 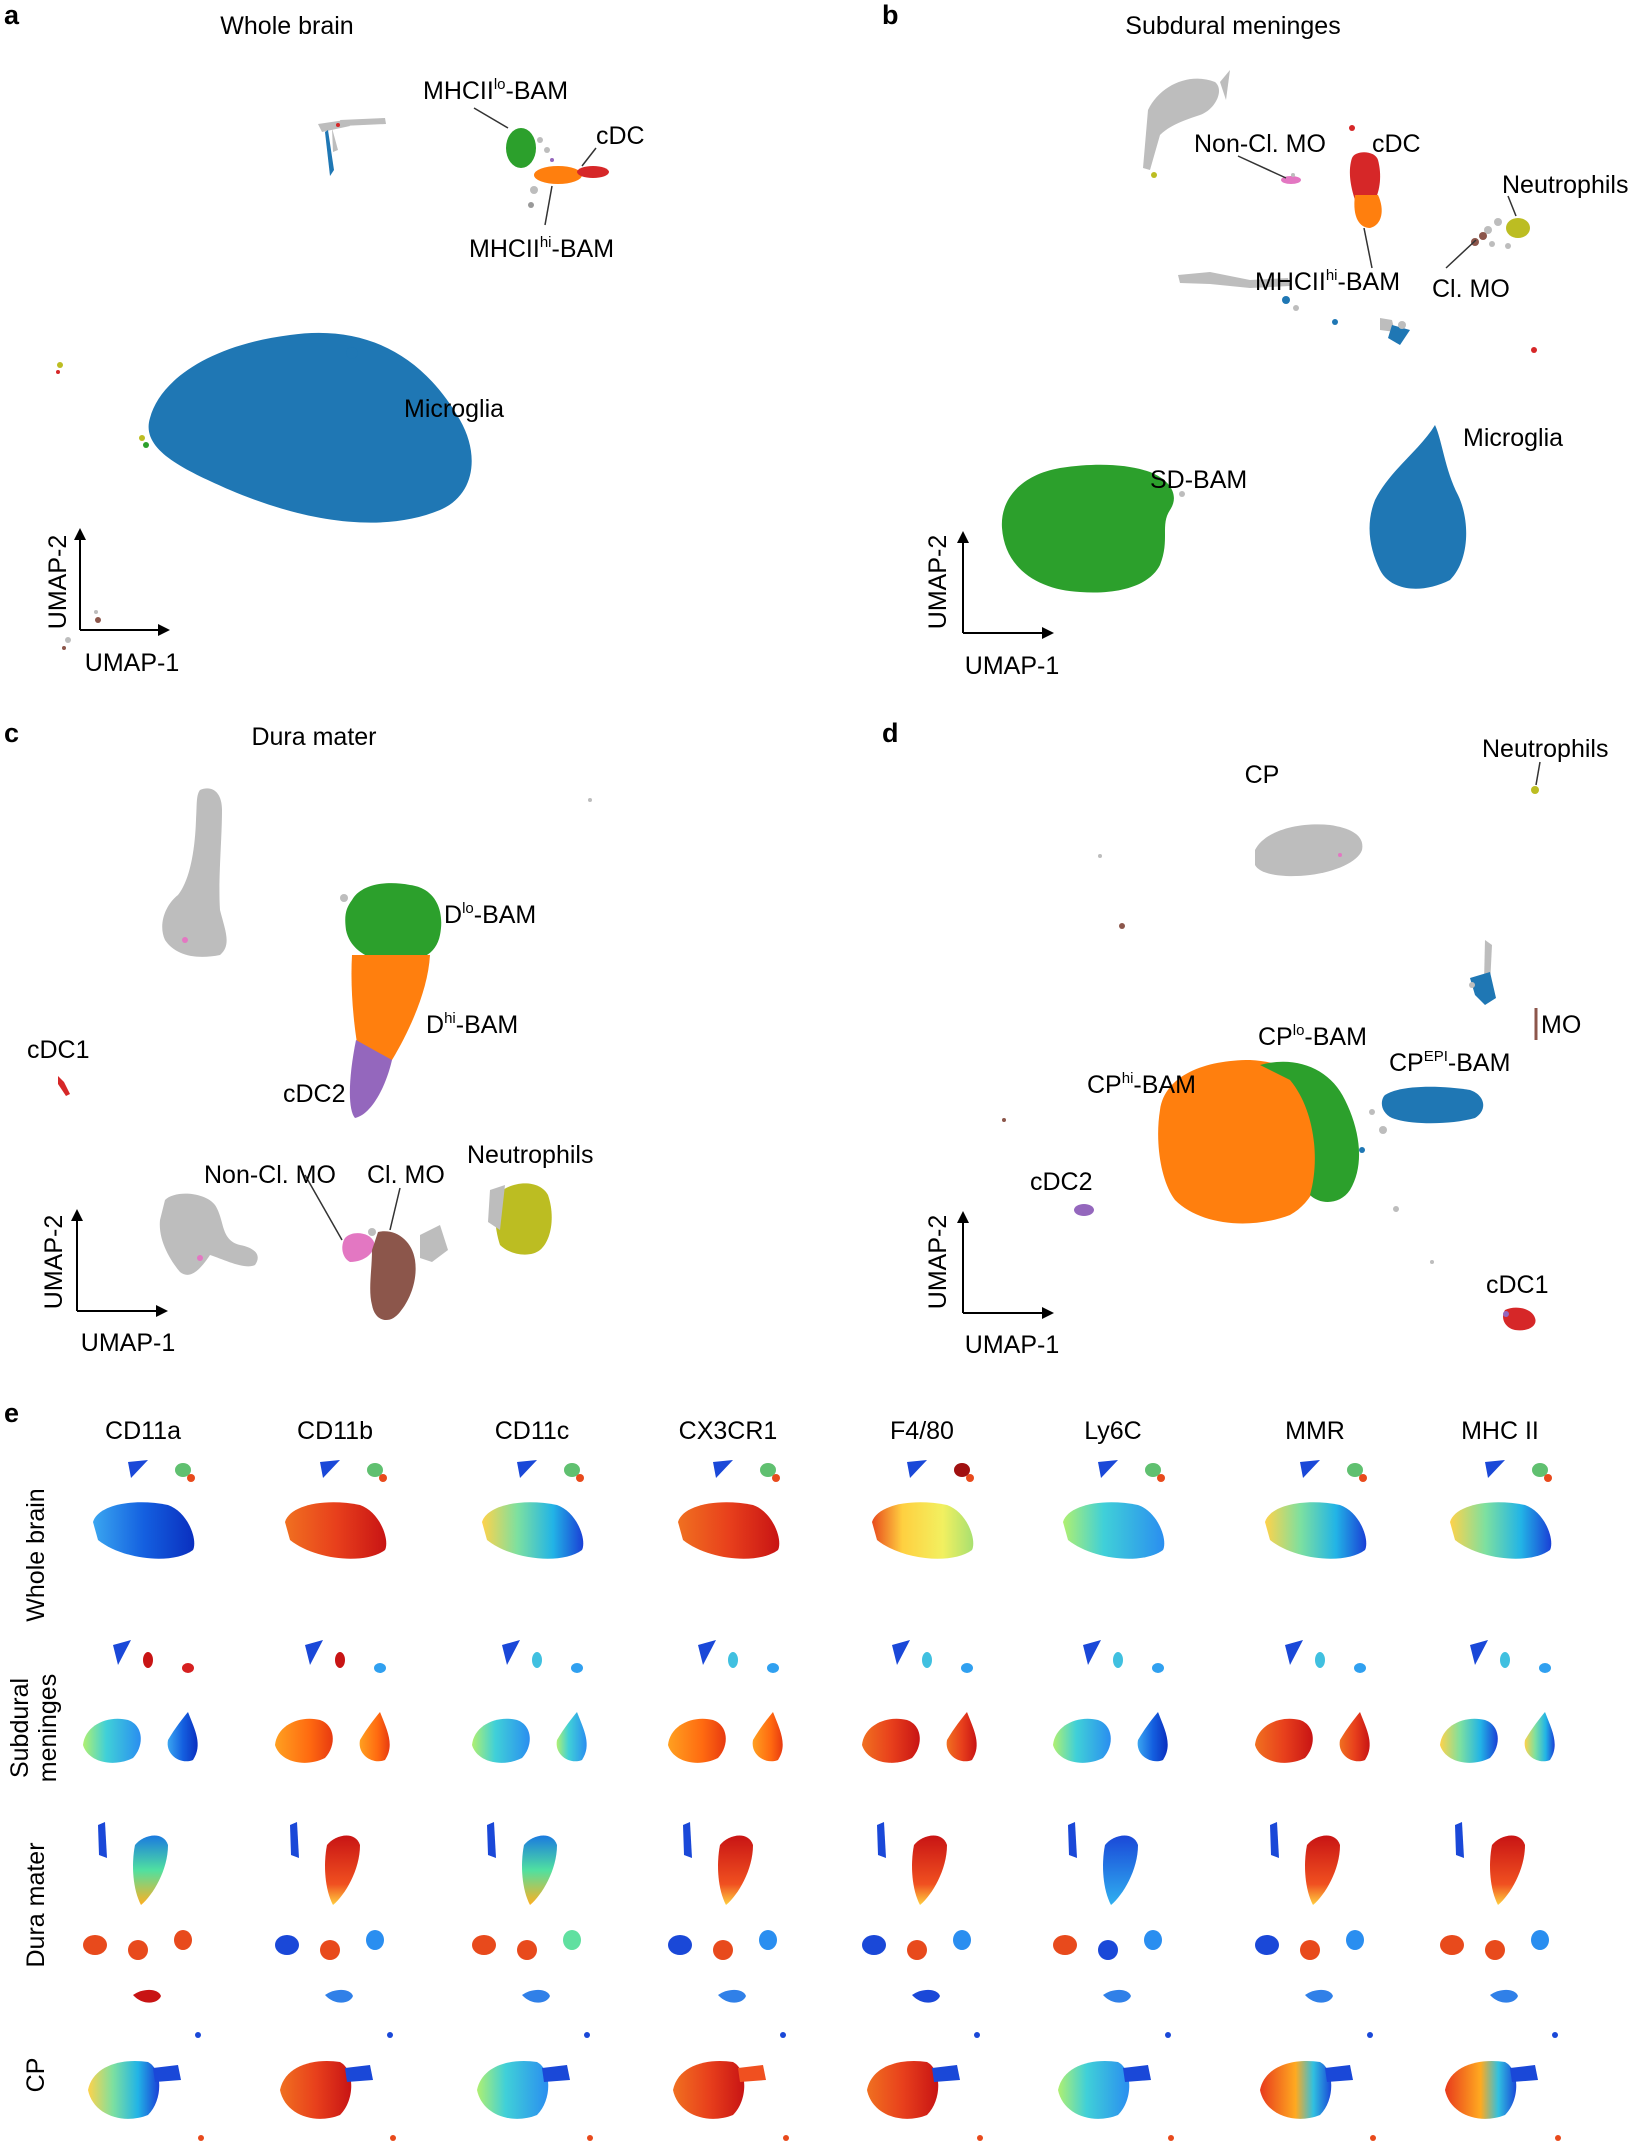 What do you see at coordinates (313, 737) in the screenshot?
I see `panel-c-title: Dura mater` at bounding box center [313, 737].